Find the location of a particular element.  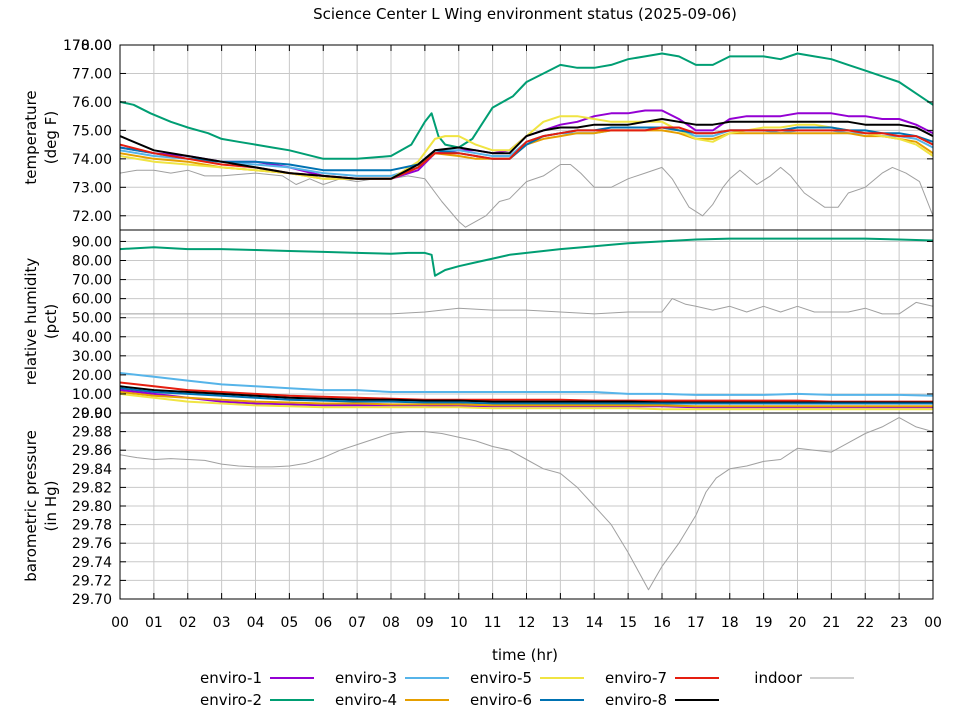

y-tick-label: 76.00 is located at coordinates (92, 103).